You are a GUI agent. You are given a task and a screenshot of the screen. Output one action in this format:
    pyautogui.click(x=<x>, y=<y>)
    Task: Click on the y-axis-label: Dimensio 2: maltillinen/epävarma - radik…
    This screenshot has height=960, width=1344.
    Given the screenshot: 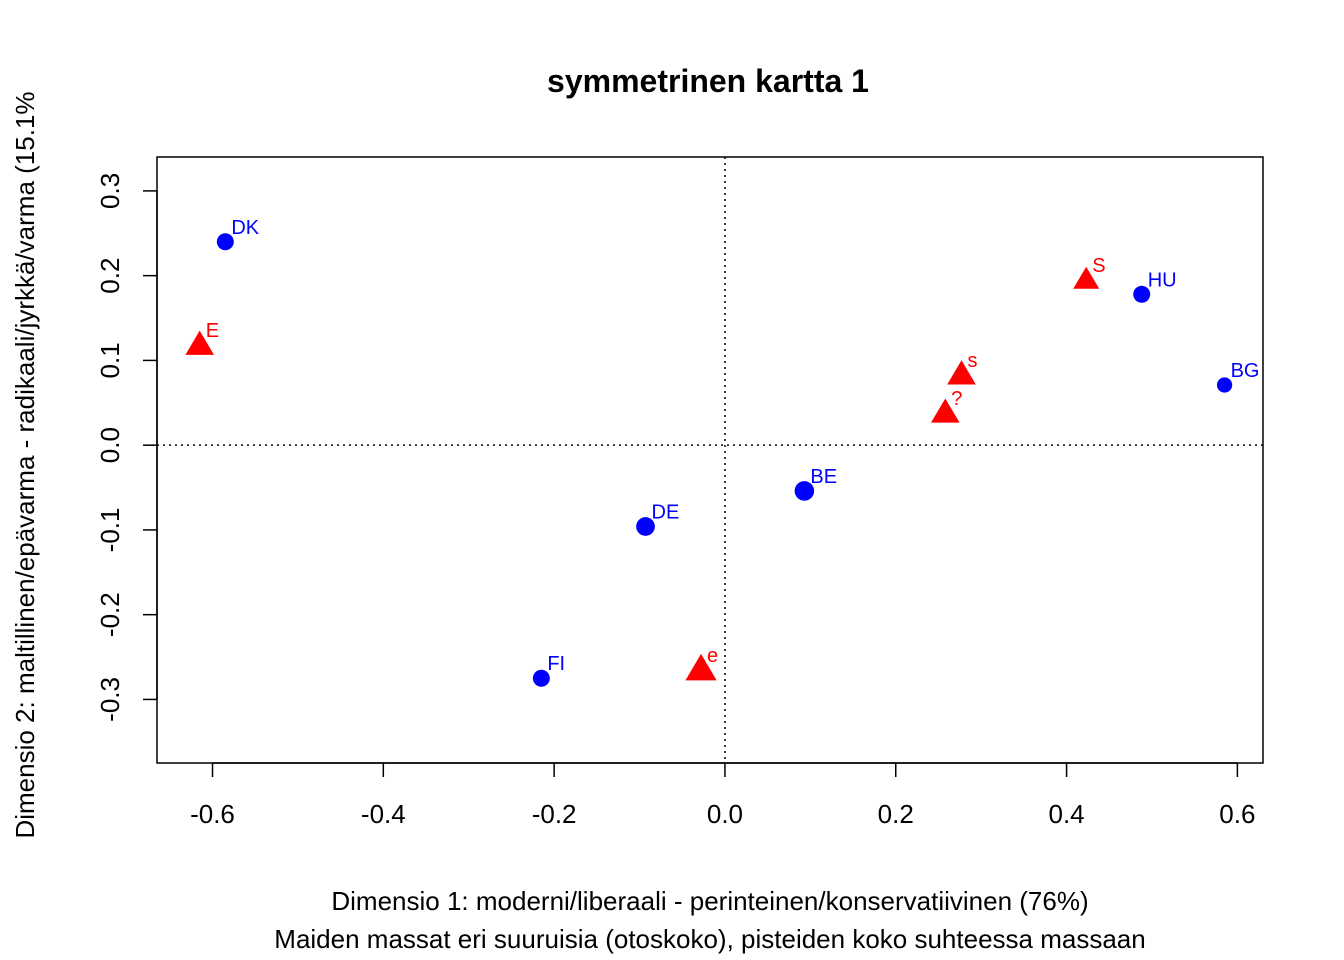 What is the action you would take?
    pyautogui.click(x=25, y=464)
    